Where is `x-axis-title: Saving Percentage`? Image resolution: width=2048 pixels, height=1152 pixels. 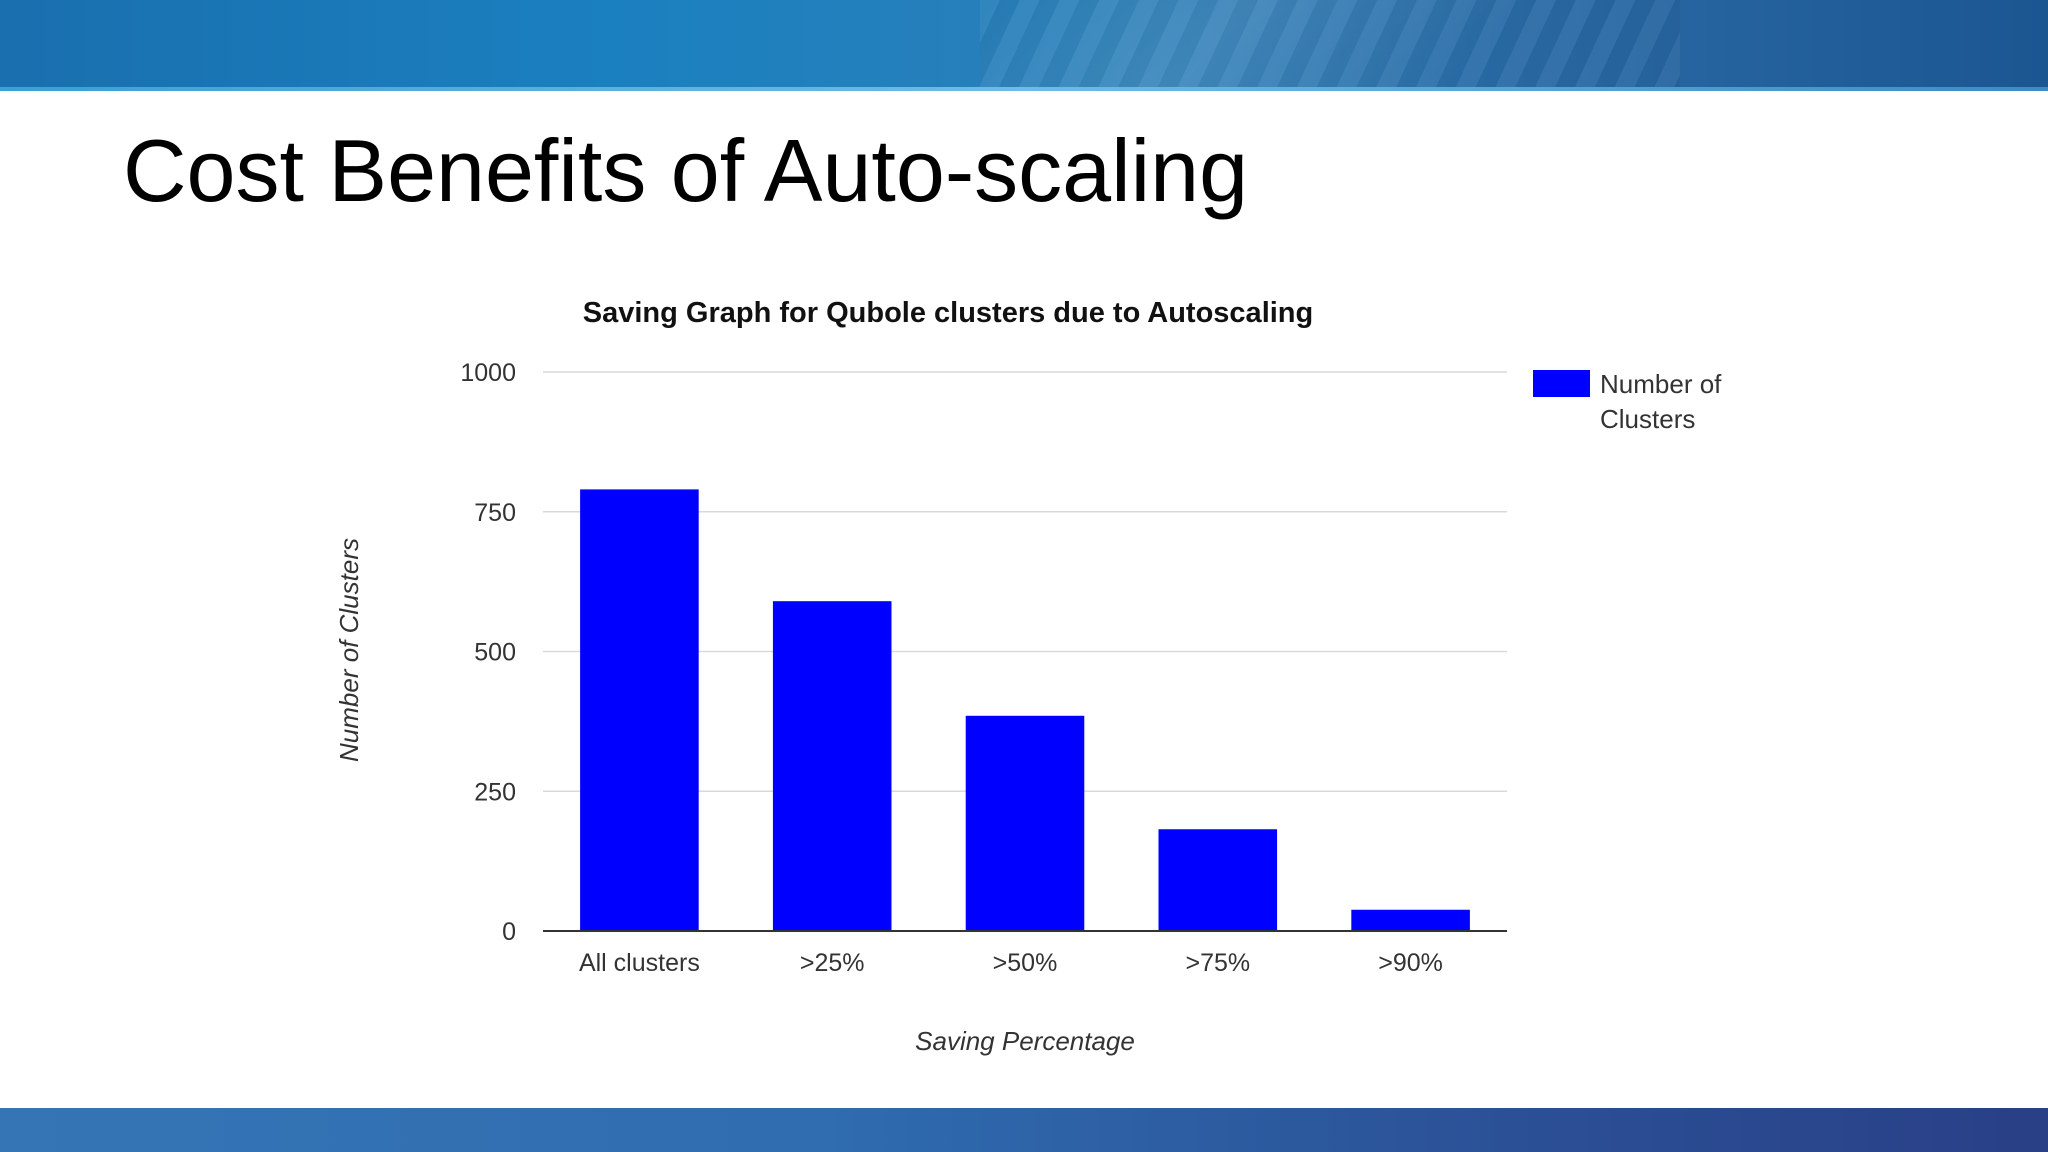
x-axis-title: Saving Percentage is located at coordinates (1025, 1041).